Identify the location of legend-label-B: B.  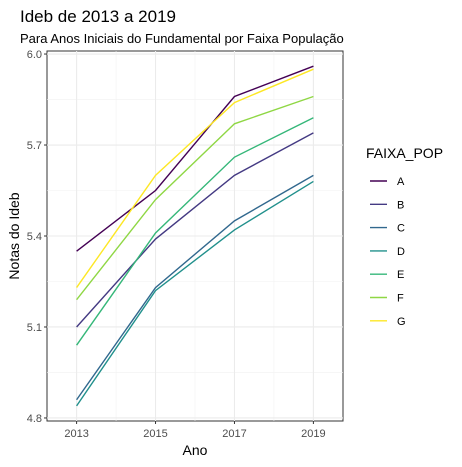
(400, 205).